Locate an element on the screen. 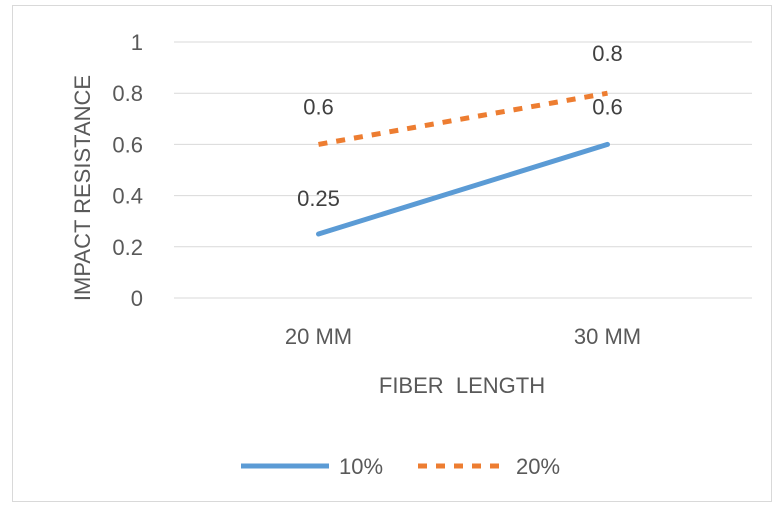  y-axis-title: IMPACT RESISTANCE is located at coordinates (82, 188).